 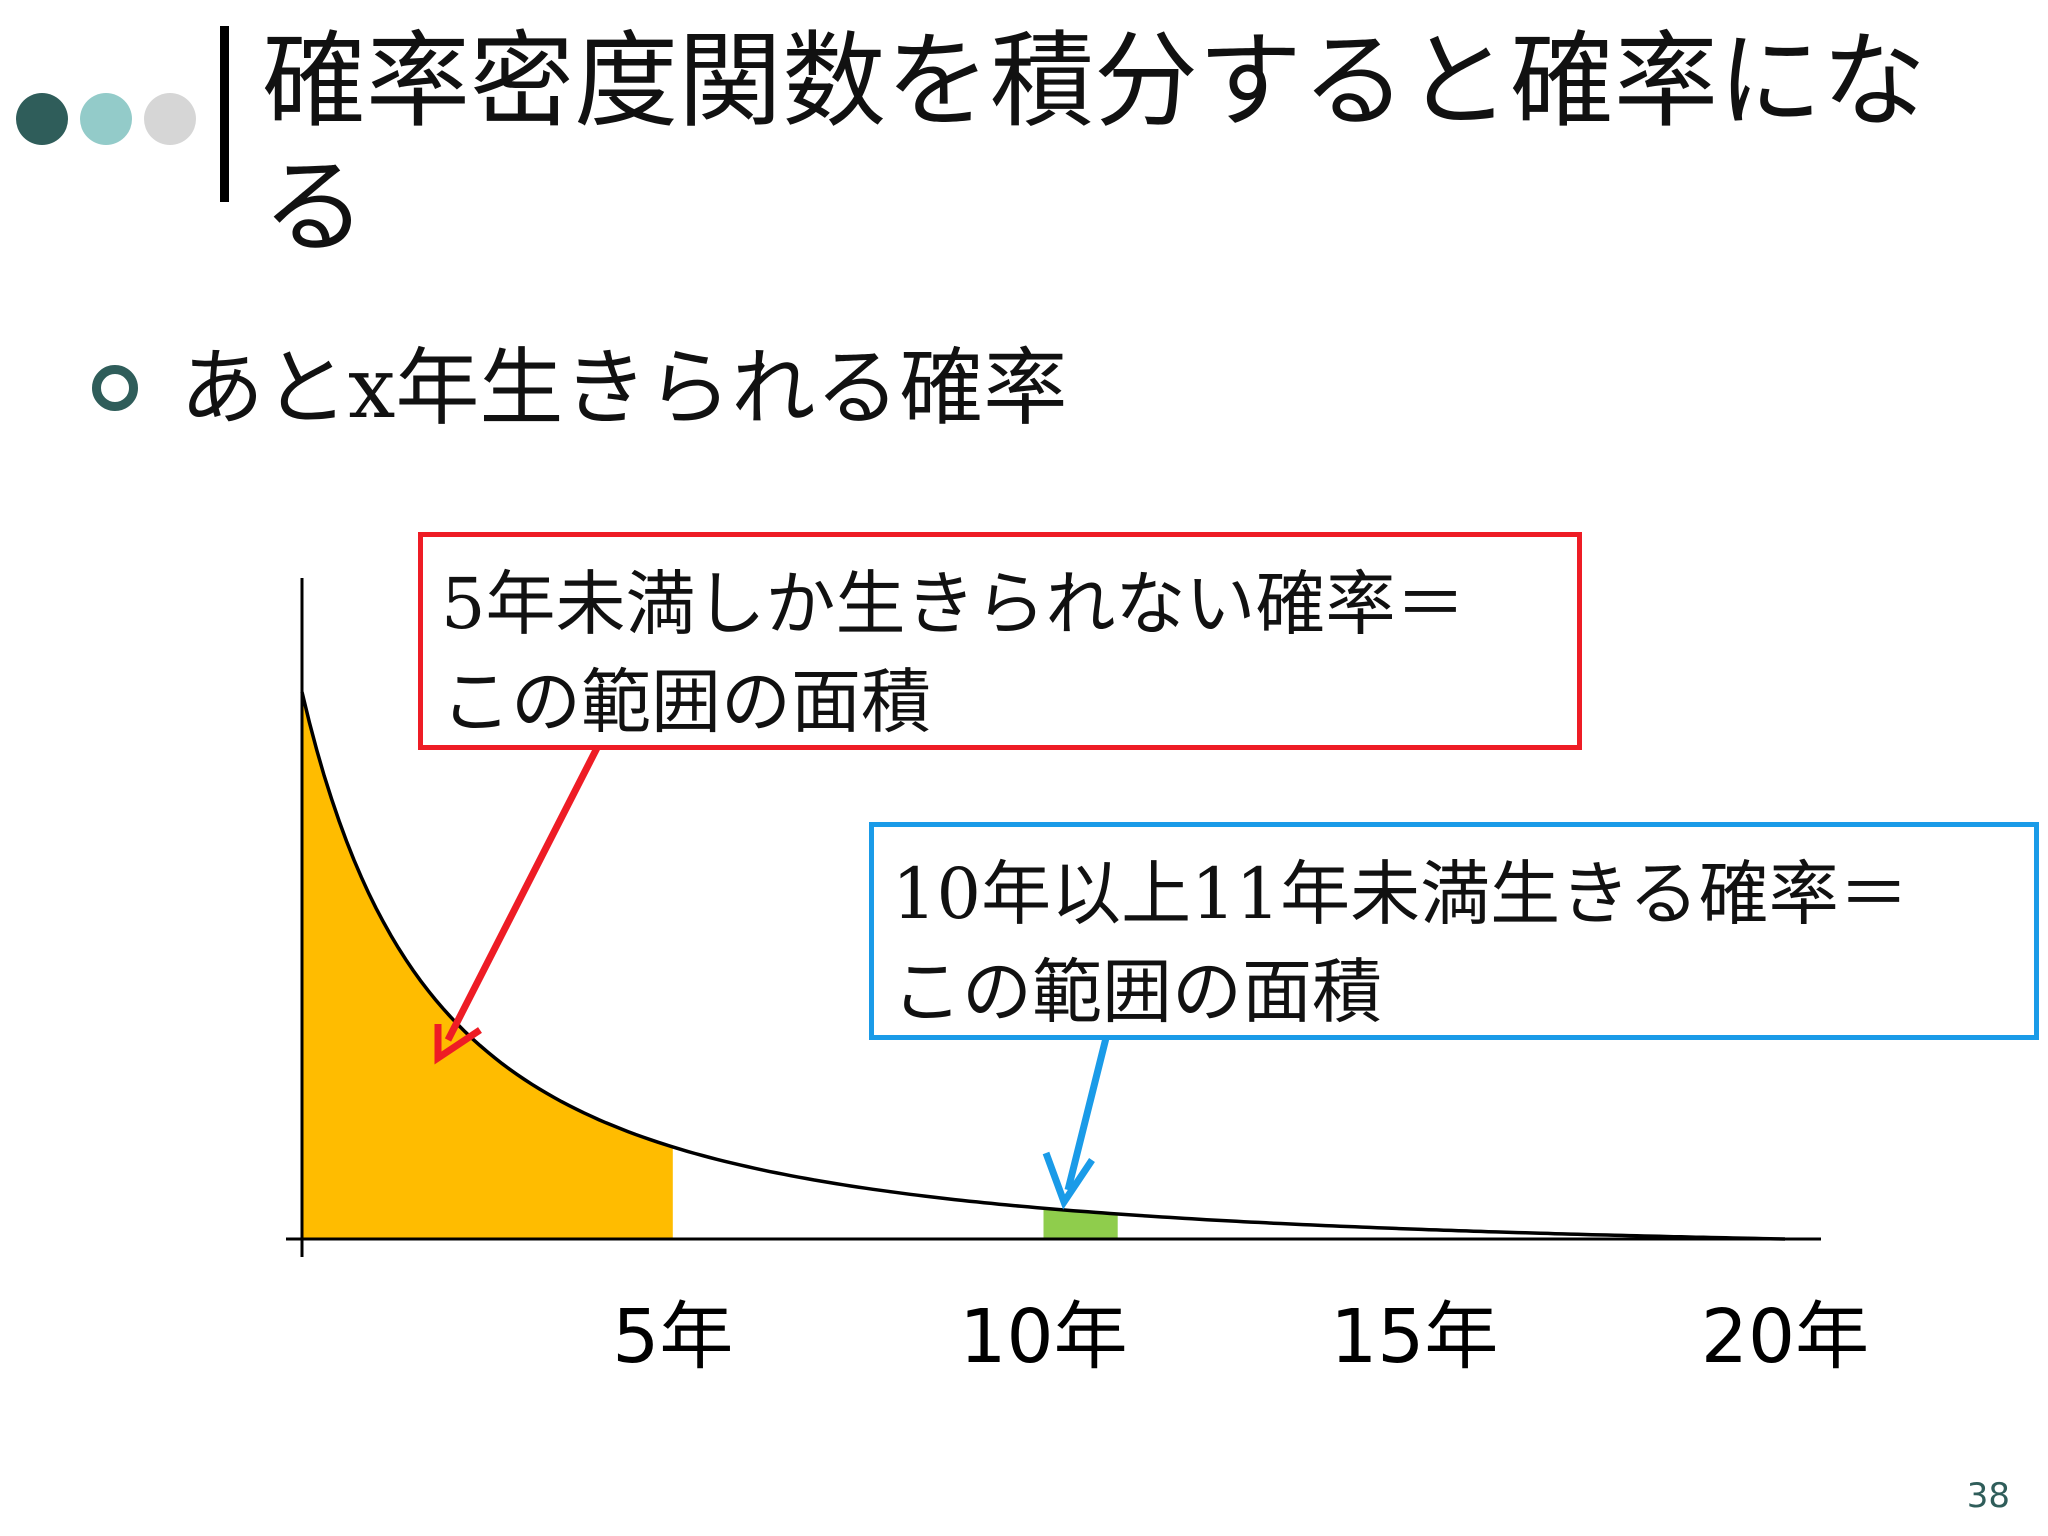 What do you see at coordinates (115, 388) in the screenshot?
I see `bullet-ring-icon` at bounding box center [115, 388].